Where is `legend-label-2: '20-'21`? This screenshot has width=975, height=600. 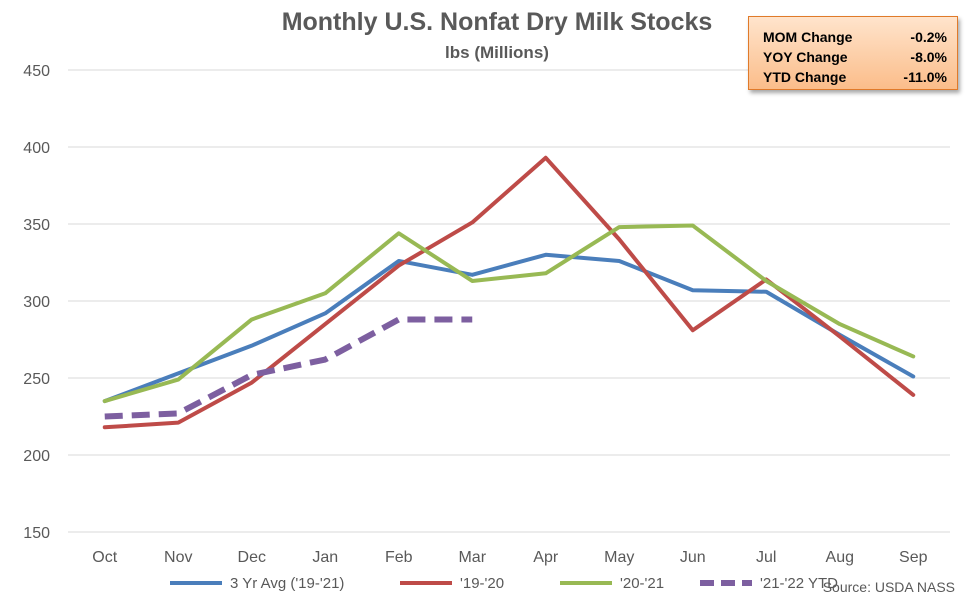 legend-label-2: '20-'21 is located at coordinates (642, 583).